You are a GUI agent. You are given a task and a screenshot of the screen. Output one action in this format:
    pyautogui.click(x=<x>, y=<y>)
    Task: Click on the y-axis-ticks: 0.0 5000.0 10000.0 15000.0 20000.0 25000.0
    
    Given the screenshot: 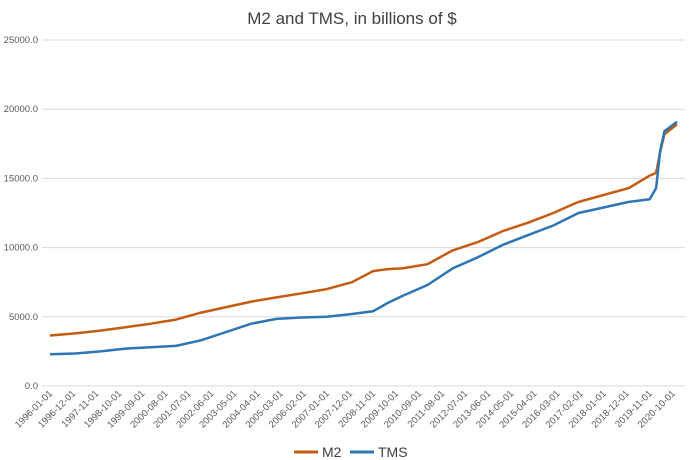 What is the action you would take?
    pyautogui.click(x=21, y=213)
    